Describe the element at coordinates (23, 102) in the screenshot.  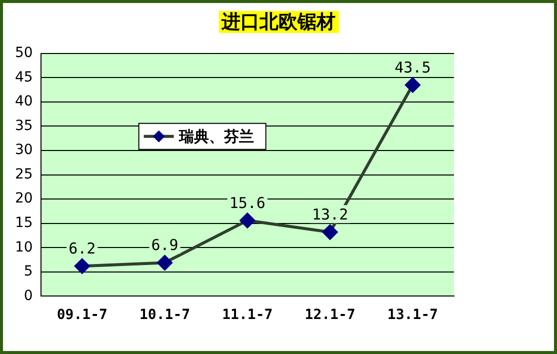
I see `y-tick-label: 40` at that location.